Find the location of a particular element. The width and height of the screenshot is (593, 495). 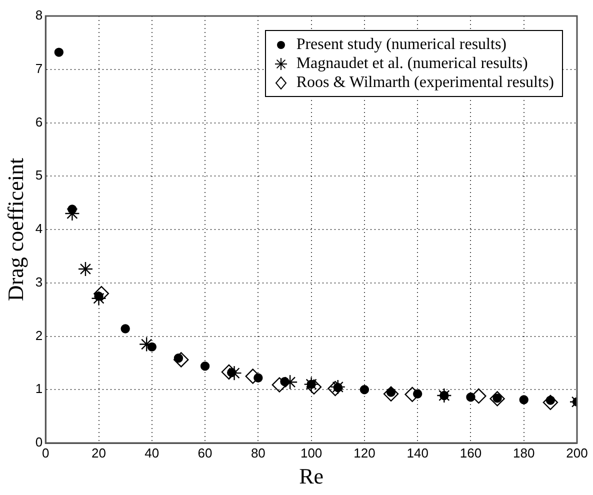

x-tick-label: 120 is located at coordinates (365, 452).